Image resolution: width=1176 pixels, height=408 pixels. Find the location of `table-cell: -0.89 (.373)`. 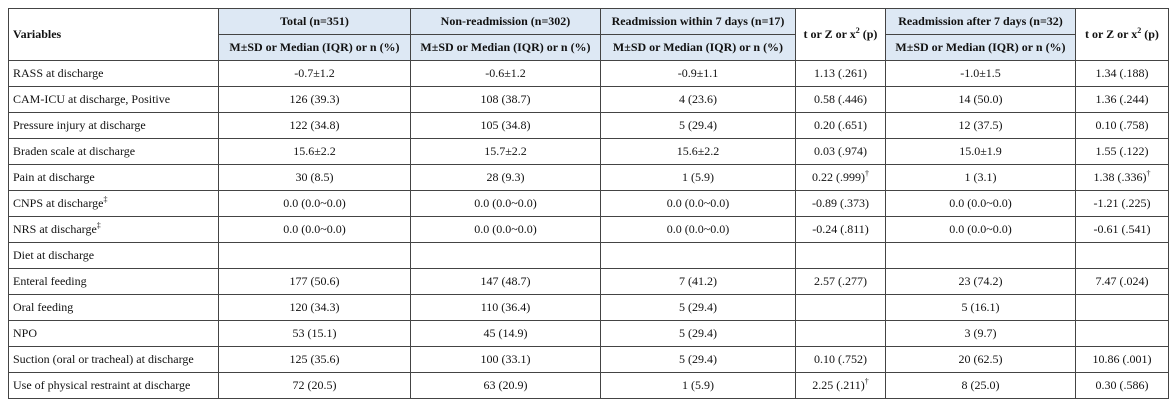

table-cell: -0.89 (.373) is located at coordinates (840, 203).